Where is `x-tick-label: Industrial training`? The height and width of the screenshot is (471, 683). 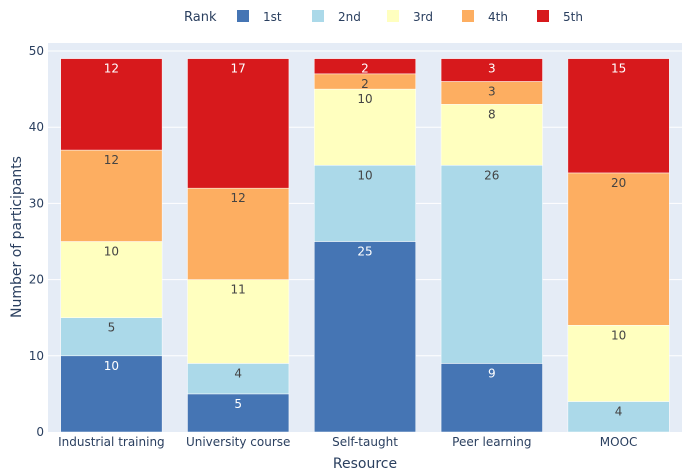
x-tick-label: Industrial training is located at coordinates (111, 442).